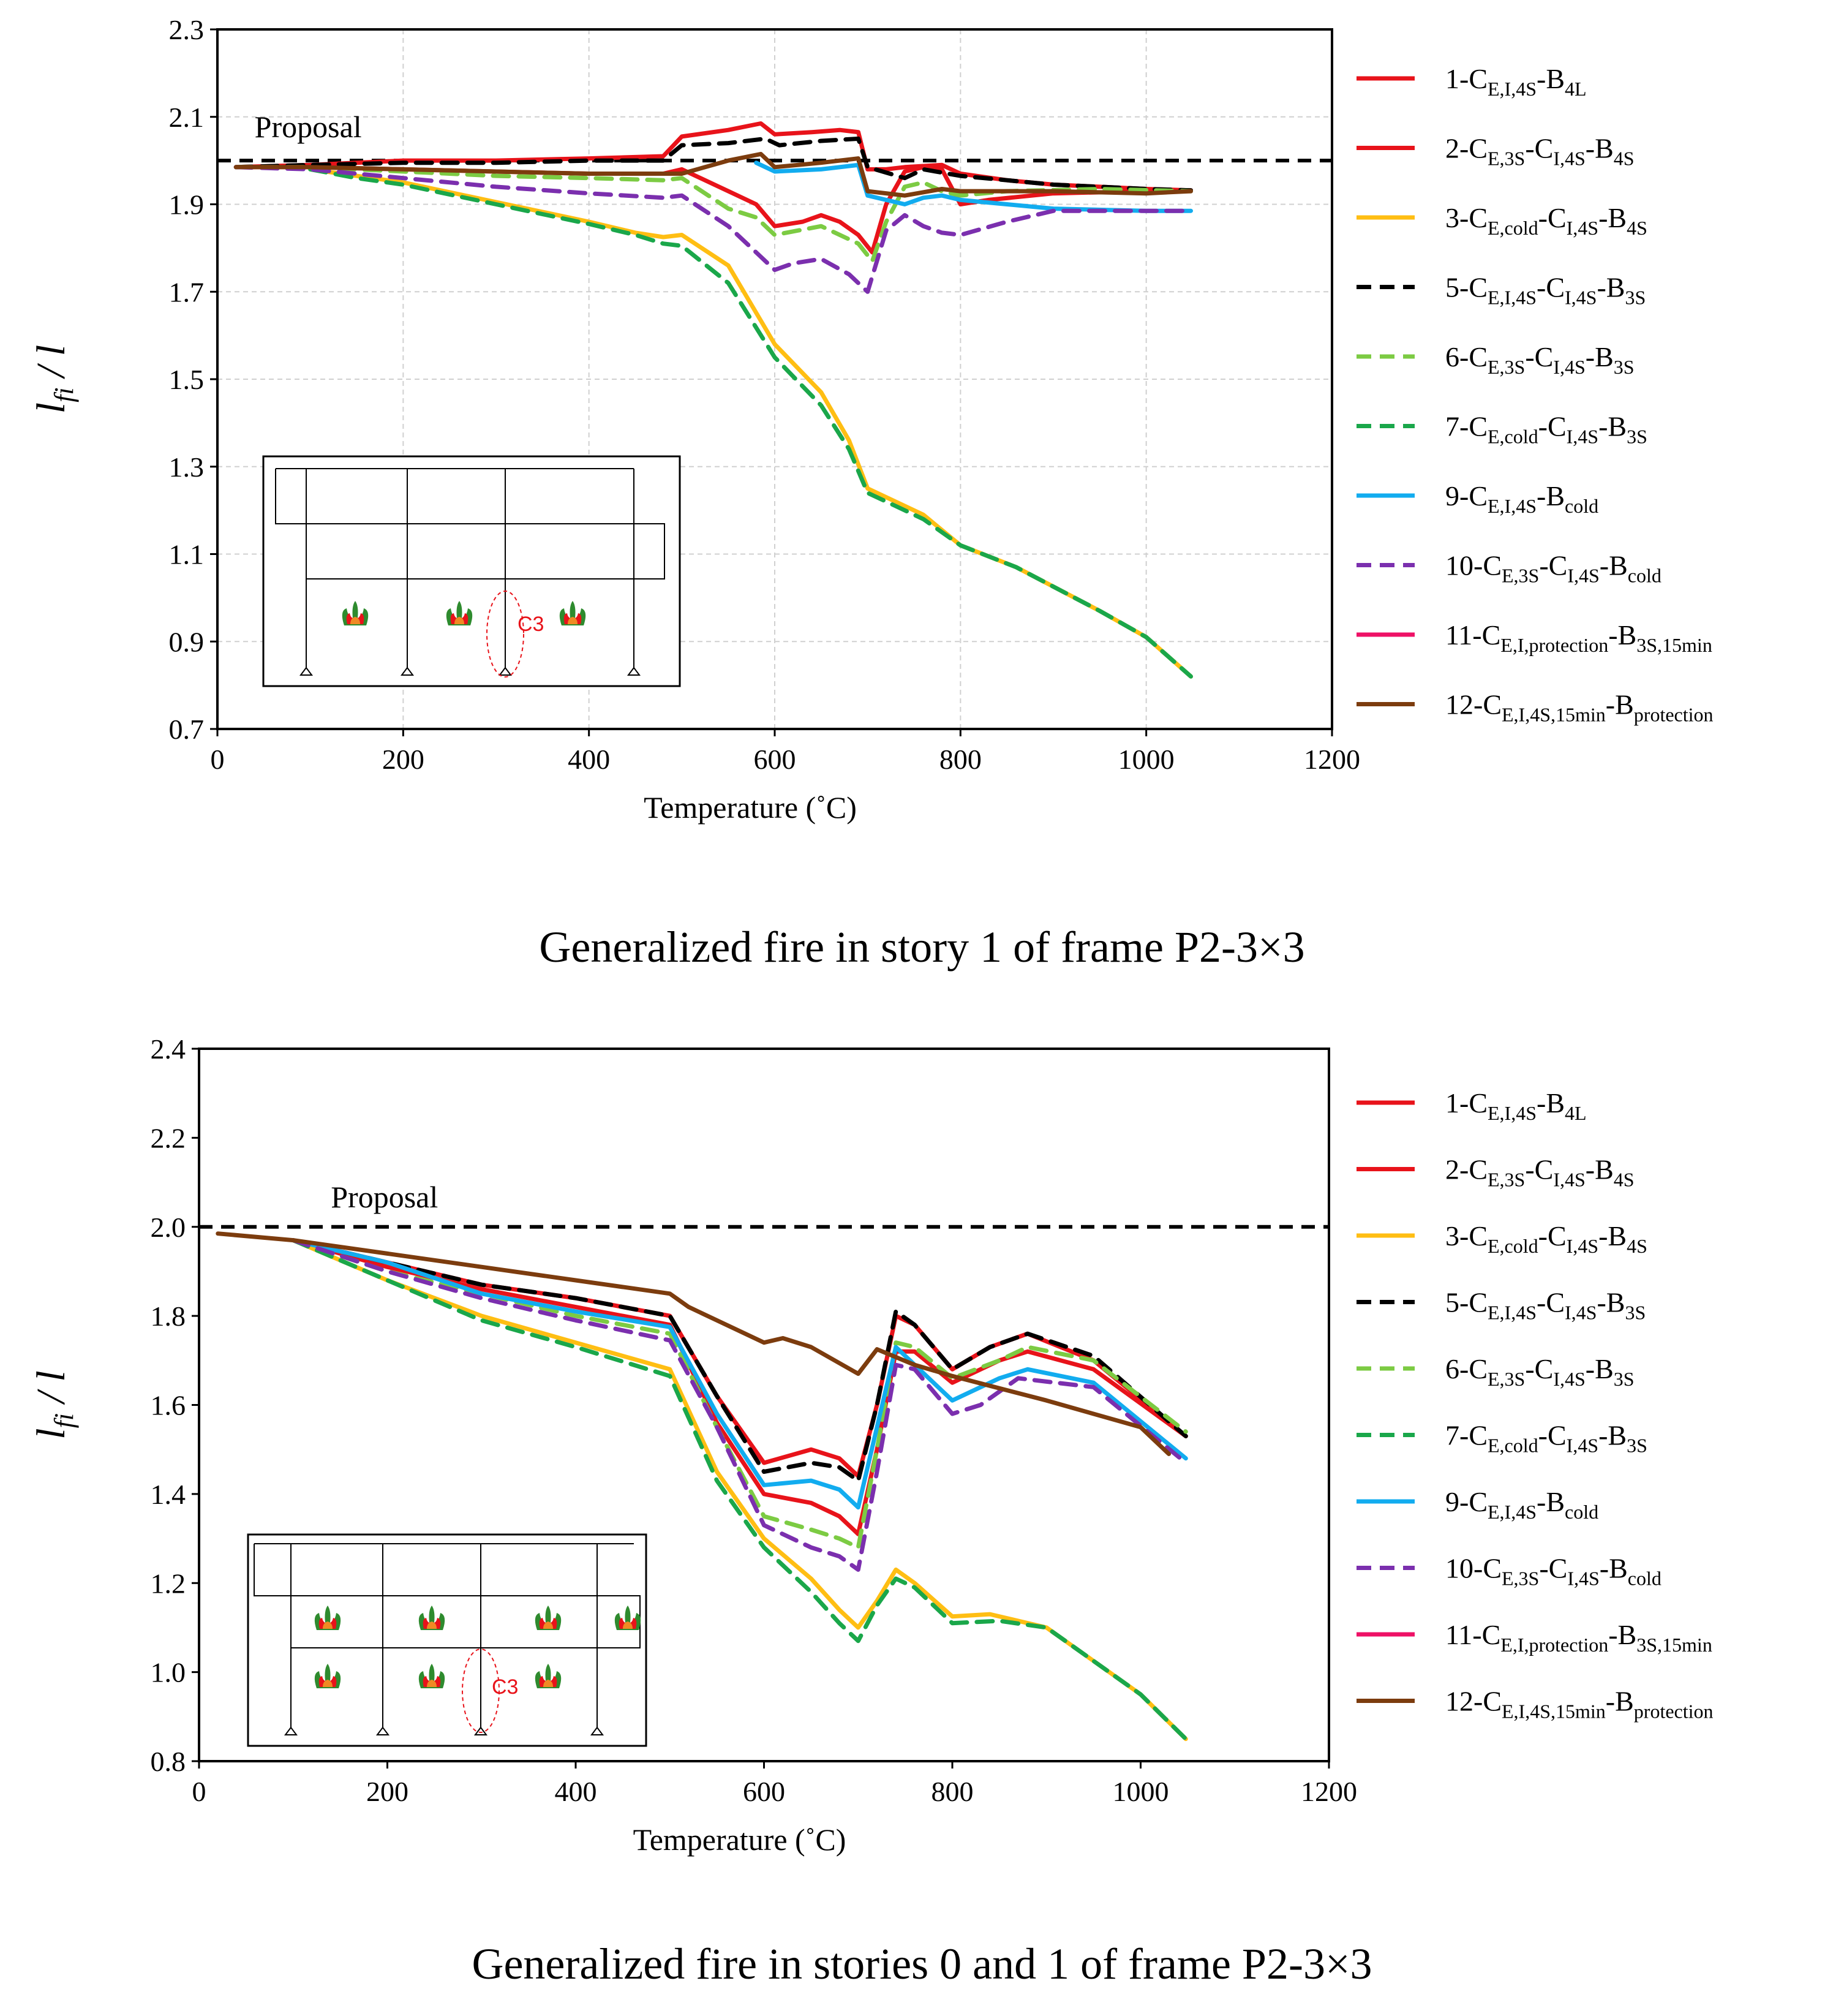 This screenshot has height=2016, width=1844. I want to click on chart-1-x-tick-label: 800, so click(960, 759).